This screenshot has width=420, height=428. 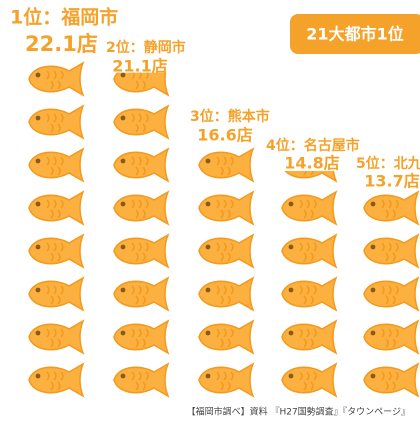 What do you see at coordinates (313, 145) in the screenshot?
I see `category-label: 4位：名古屋市` at bounding box center [313, 145].